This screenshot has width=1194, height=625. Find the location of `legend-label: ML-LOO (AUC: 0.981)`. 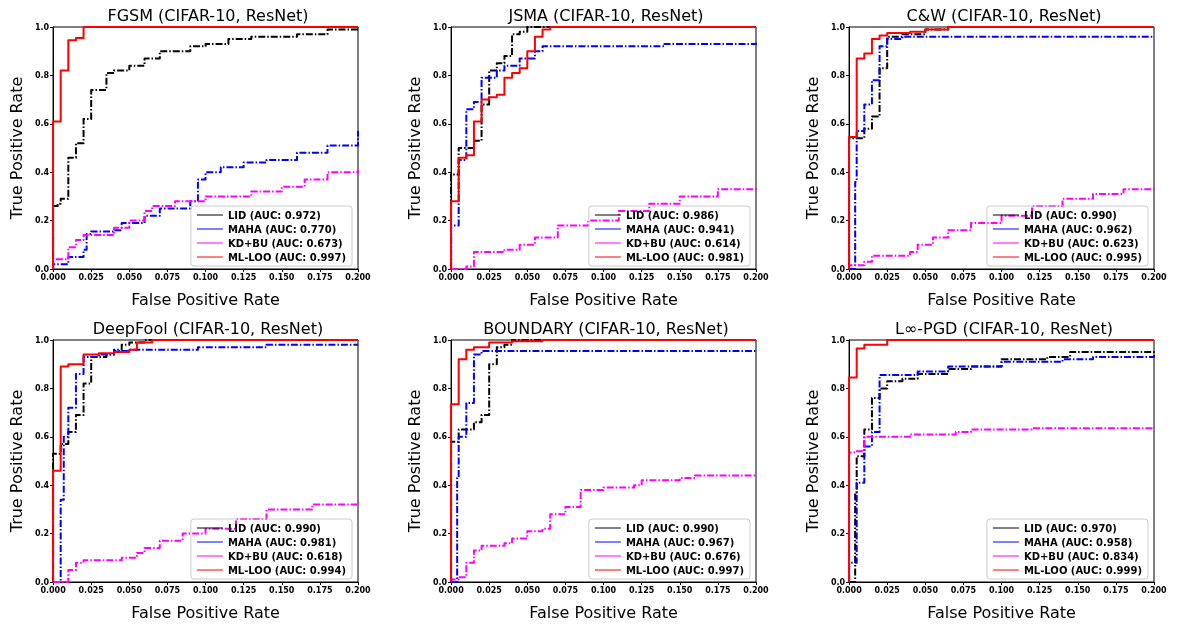

legend-label: ML-LOO (AUC: 0.981) is located at coordinates (685, 257).